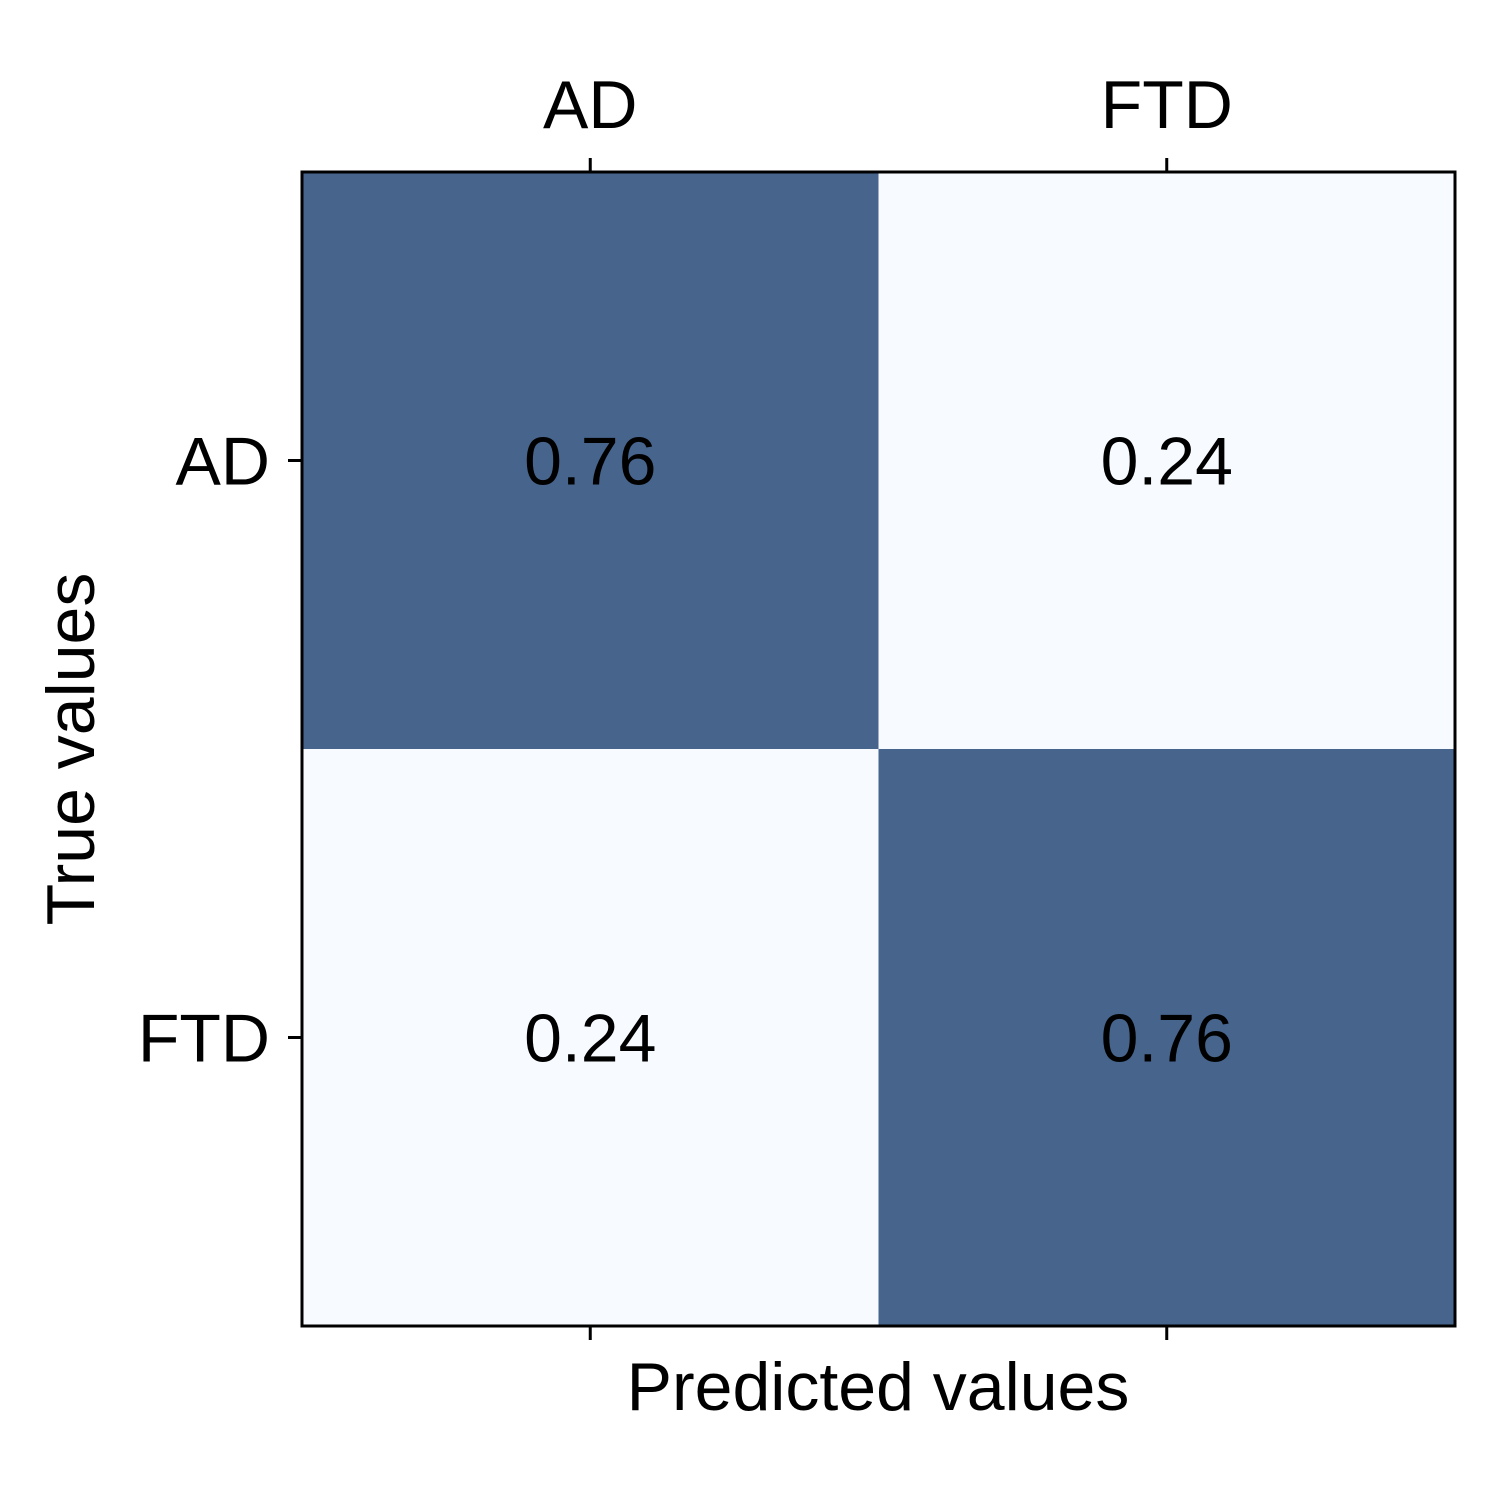 The width and height of the screenshot is (1500, 1500). I want to click on x-axis-label: Predicted values, so click(878, 1387).